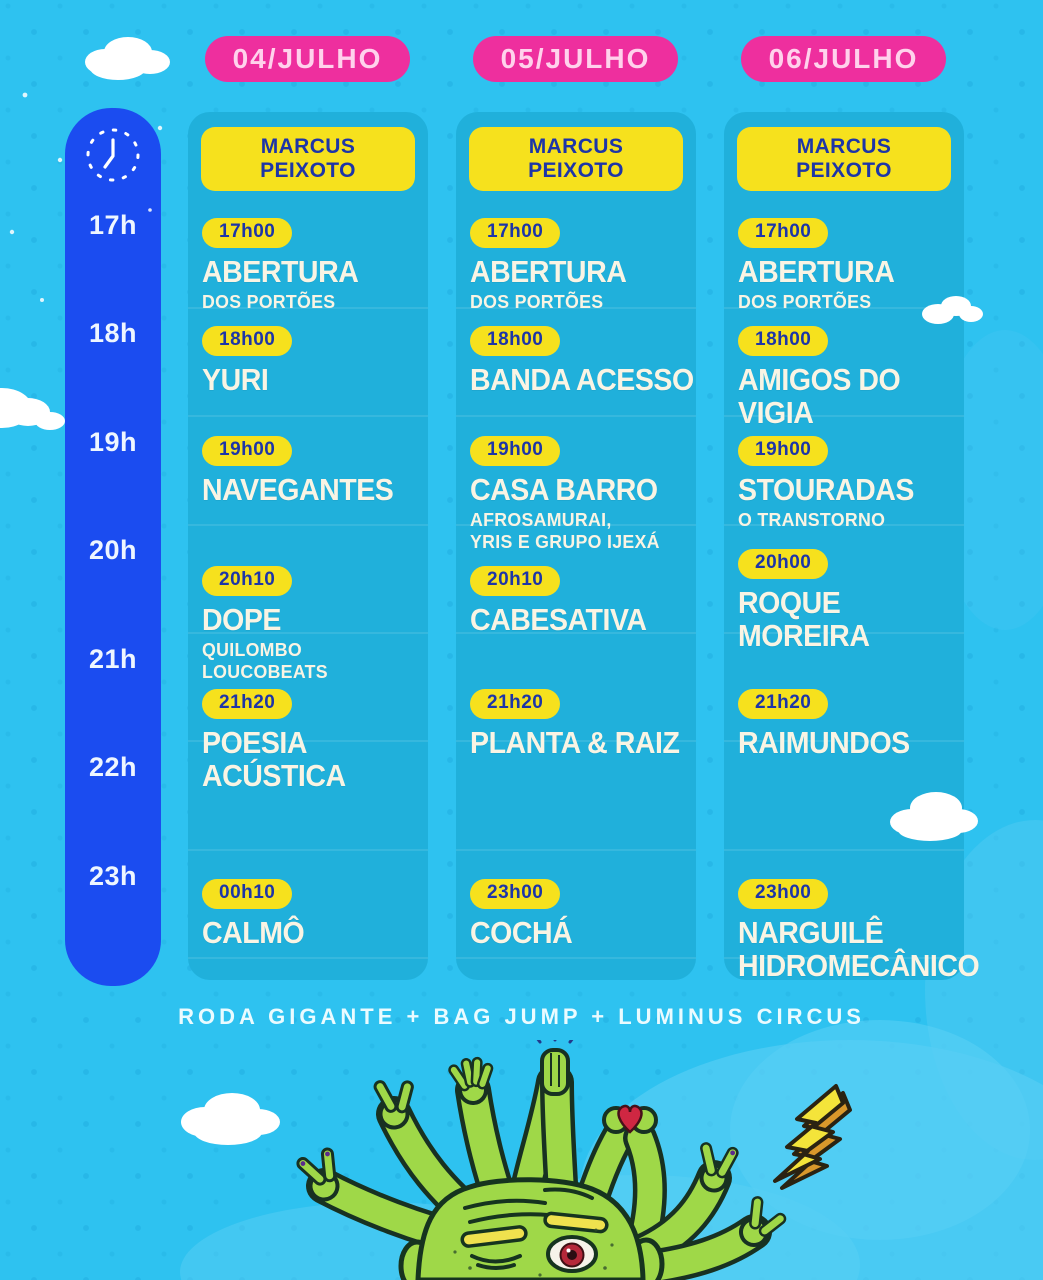 This screenshot has height=1280, width=1043. What do you see at coordinates (804, 619) in the screenshot?
I see `artist-name: ROQUE MOREIRA` at bounding box center [804, 619].